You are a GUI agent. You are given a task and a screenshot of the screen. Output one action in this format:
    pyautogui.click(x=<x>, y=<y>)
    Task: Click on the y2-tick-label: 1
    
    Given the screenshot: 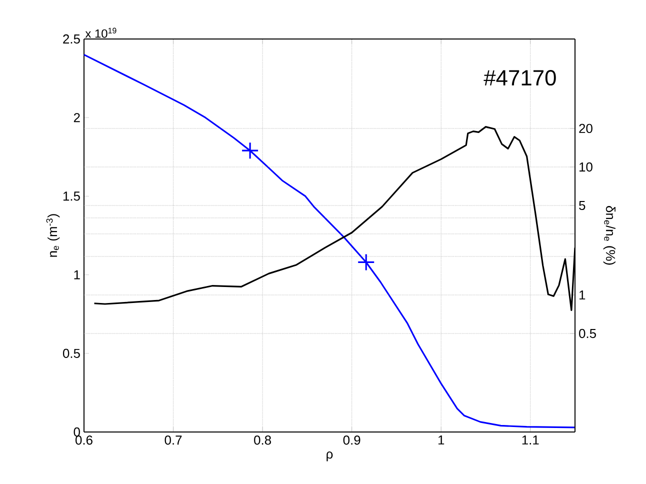 What is the action you would take?
    pyautogui.click(x=583, y=295)
    